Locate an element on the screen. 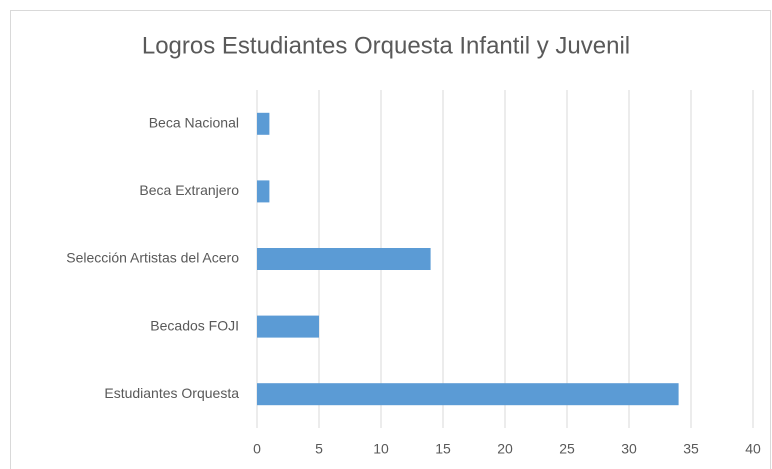 The image size is (772, 469). y-tick-label: Estudiantes Orquesta is located at coordinates (171, 393).